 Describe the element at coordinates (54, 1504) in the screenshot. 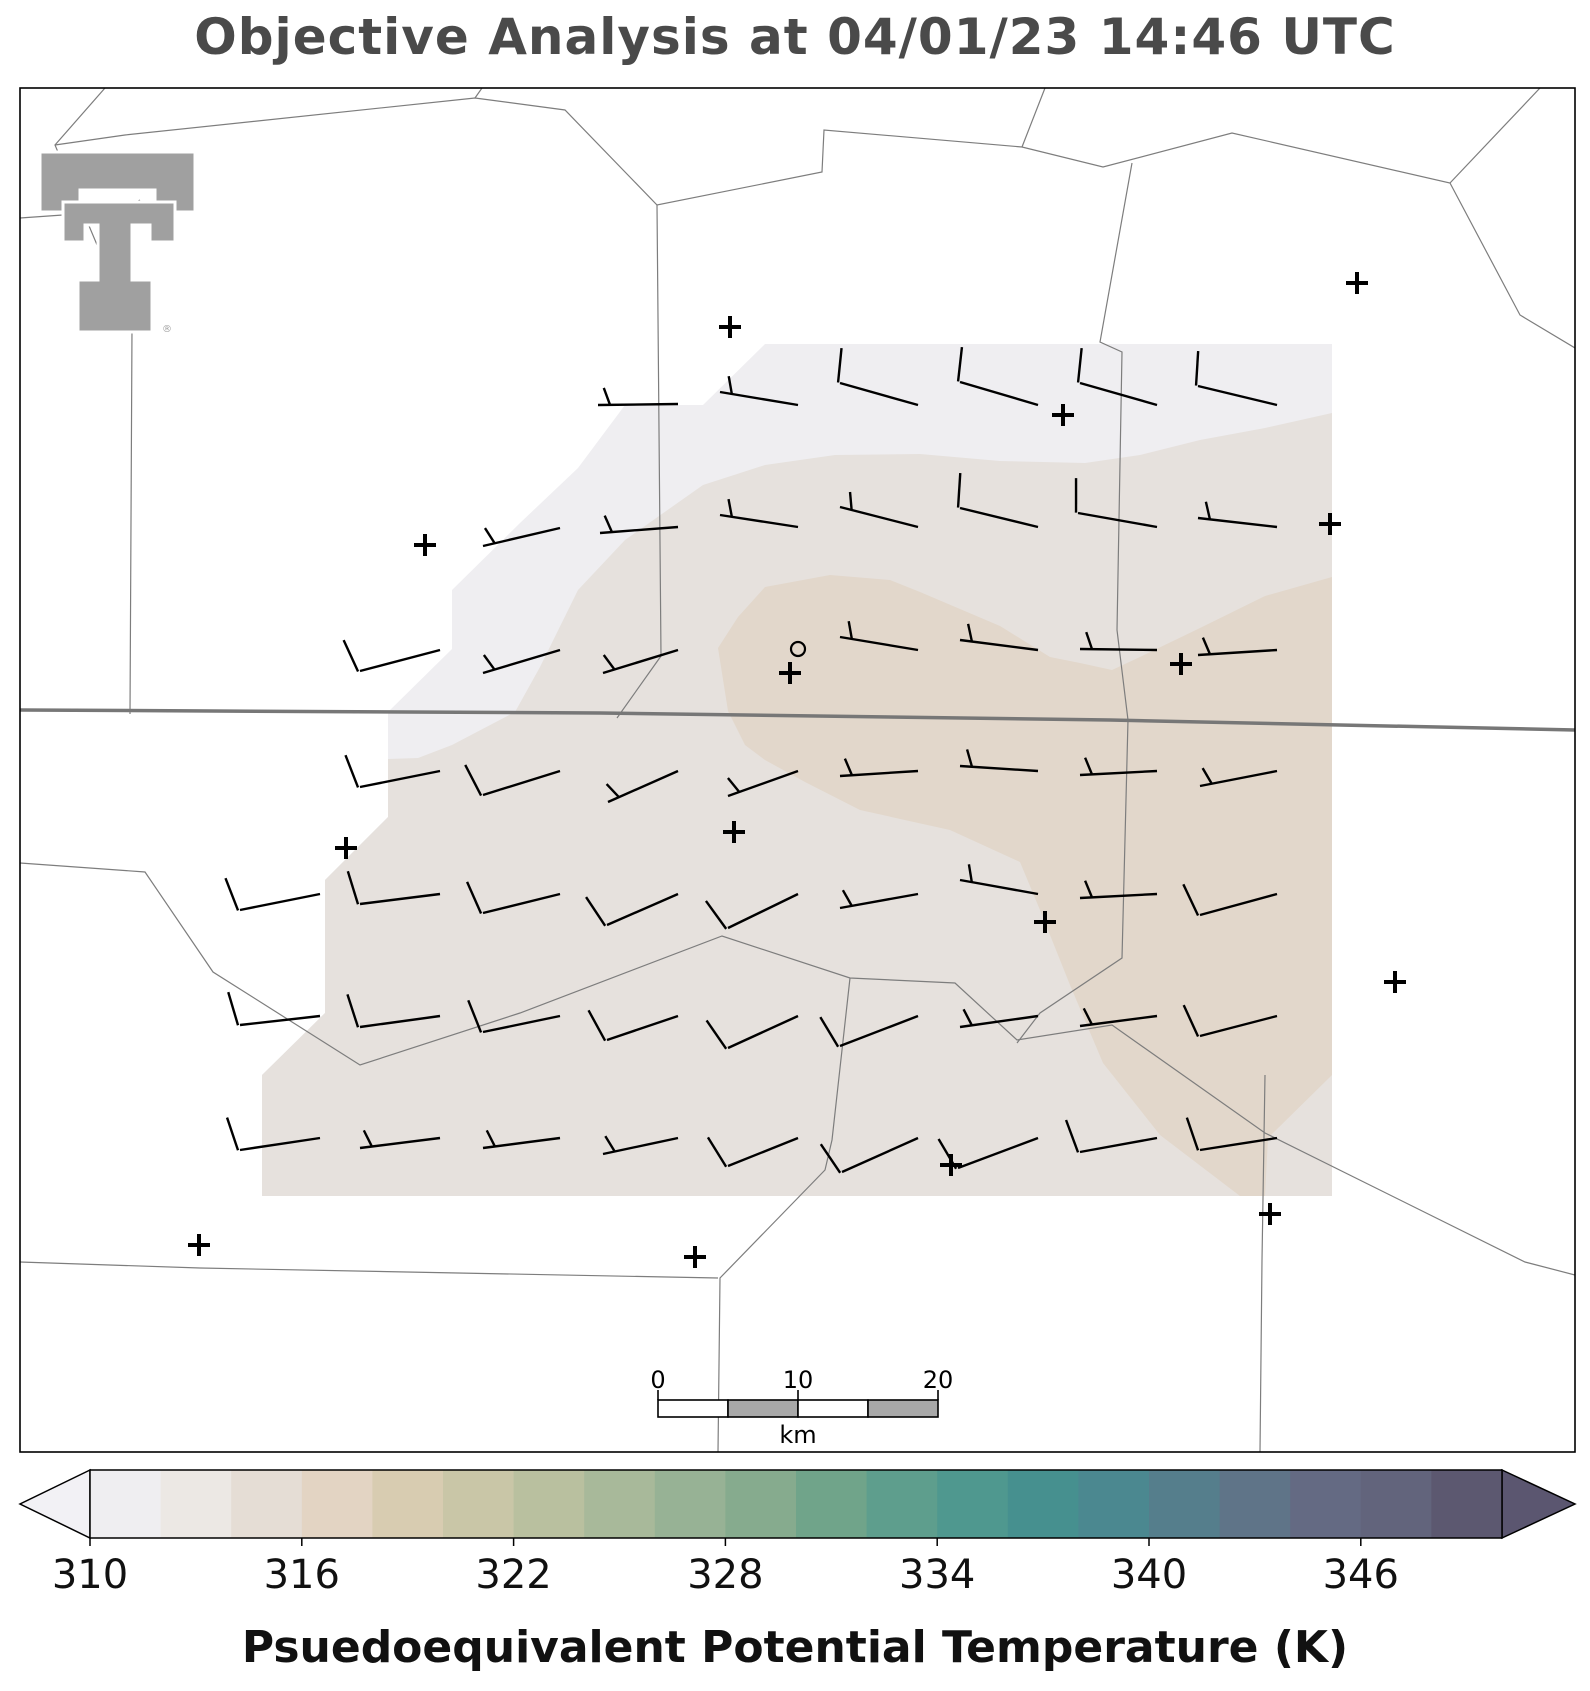

I see `colorbar-under-arrow` at that location.